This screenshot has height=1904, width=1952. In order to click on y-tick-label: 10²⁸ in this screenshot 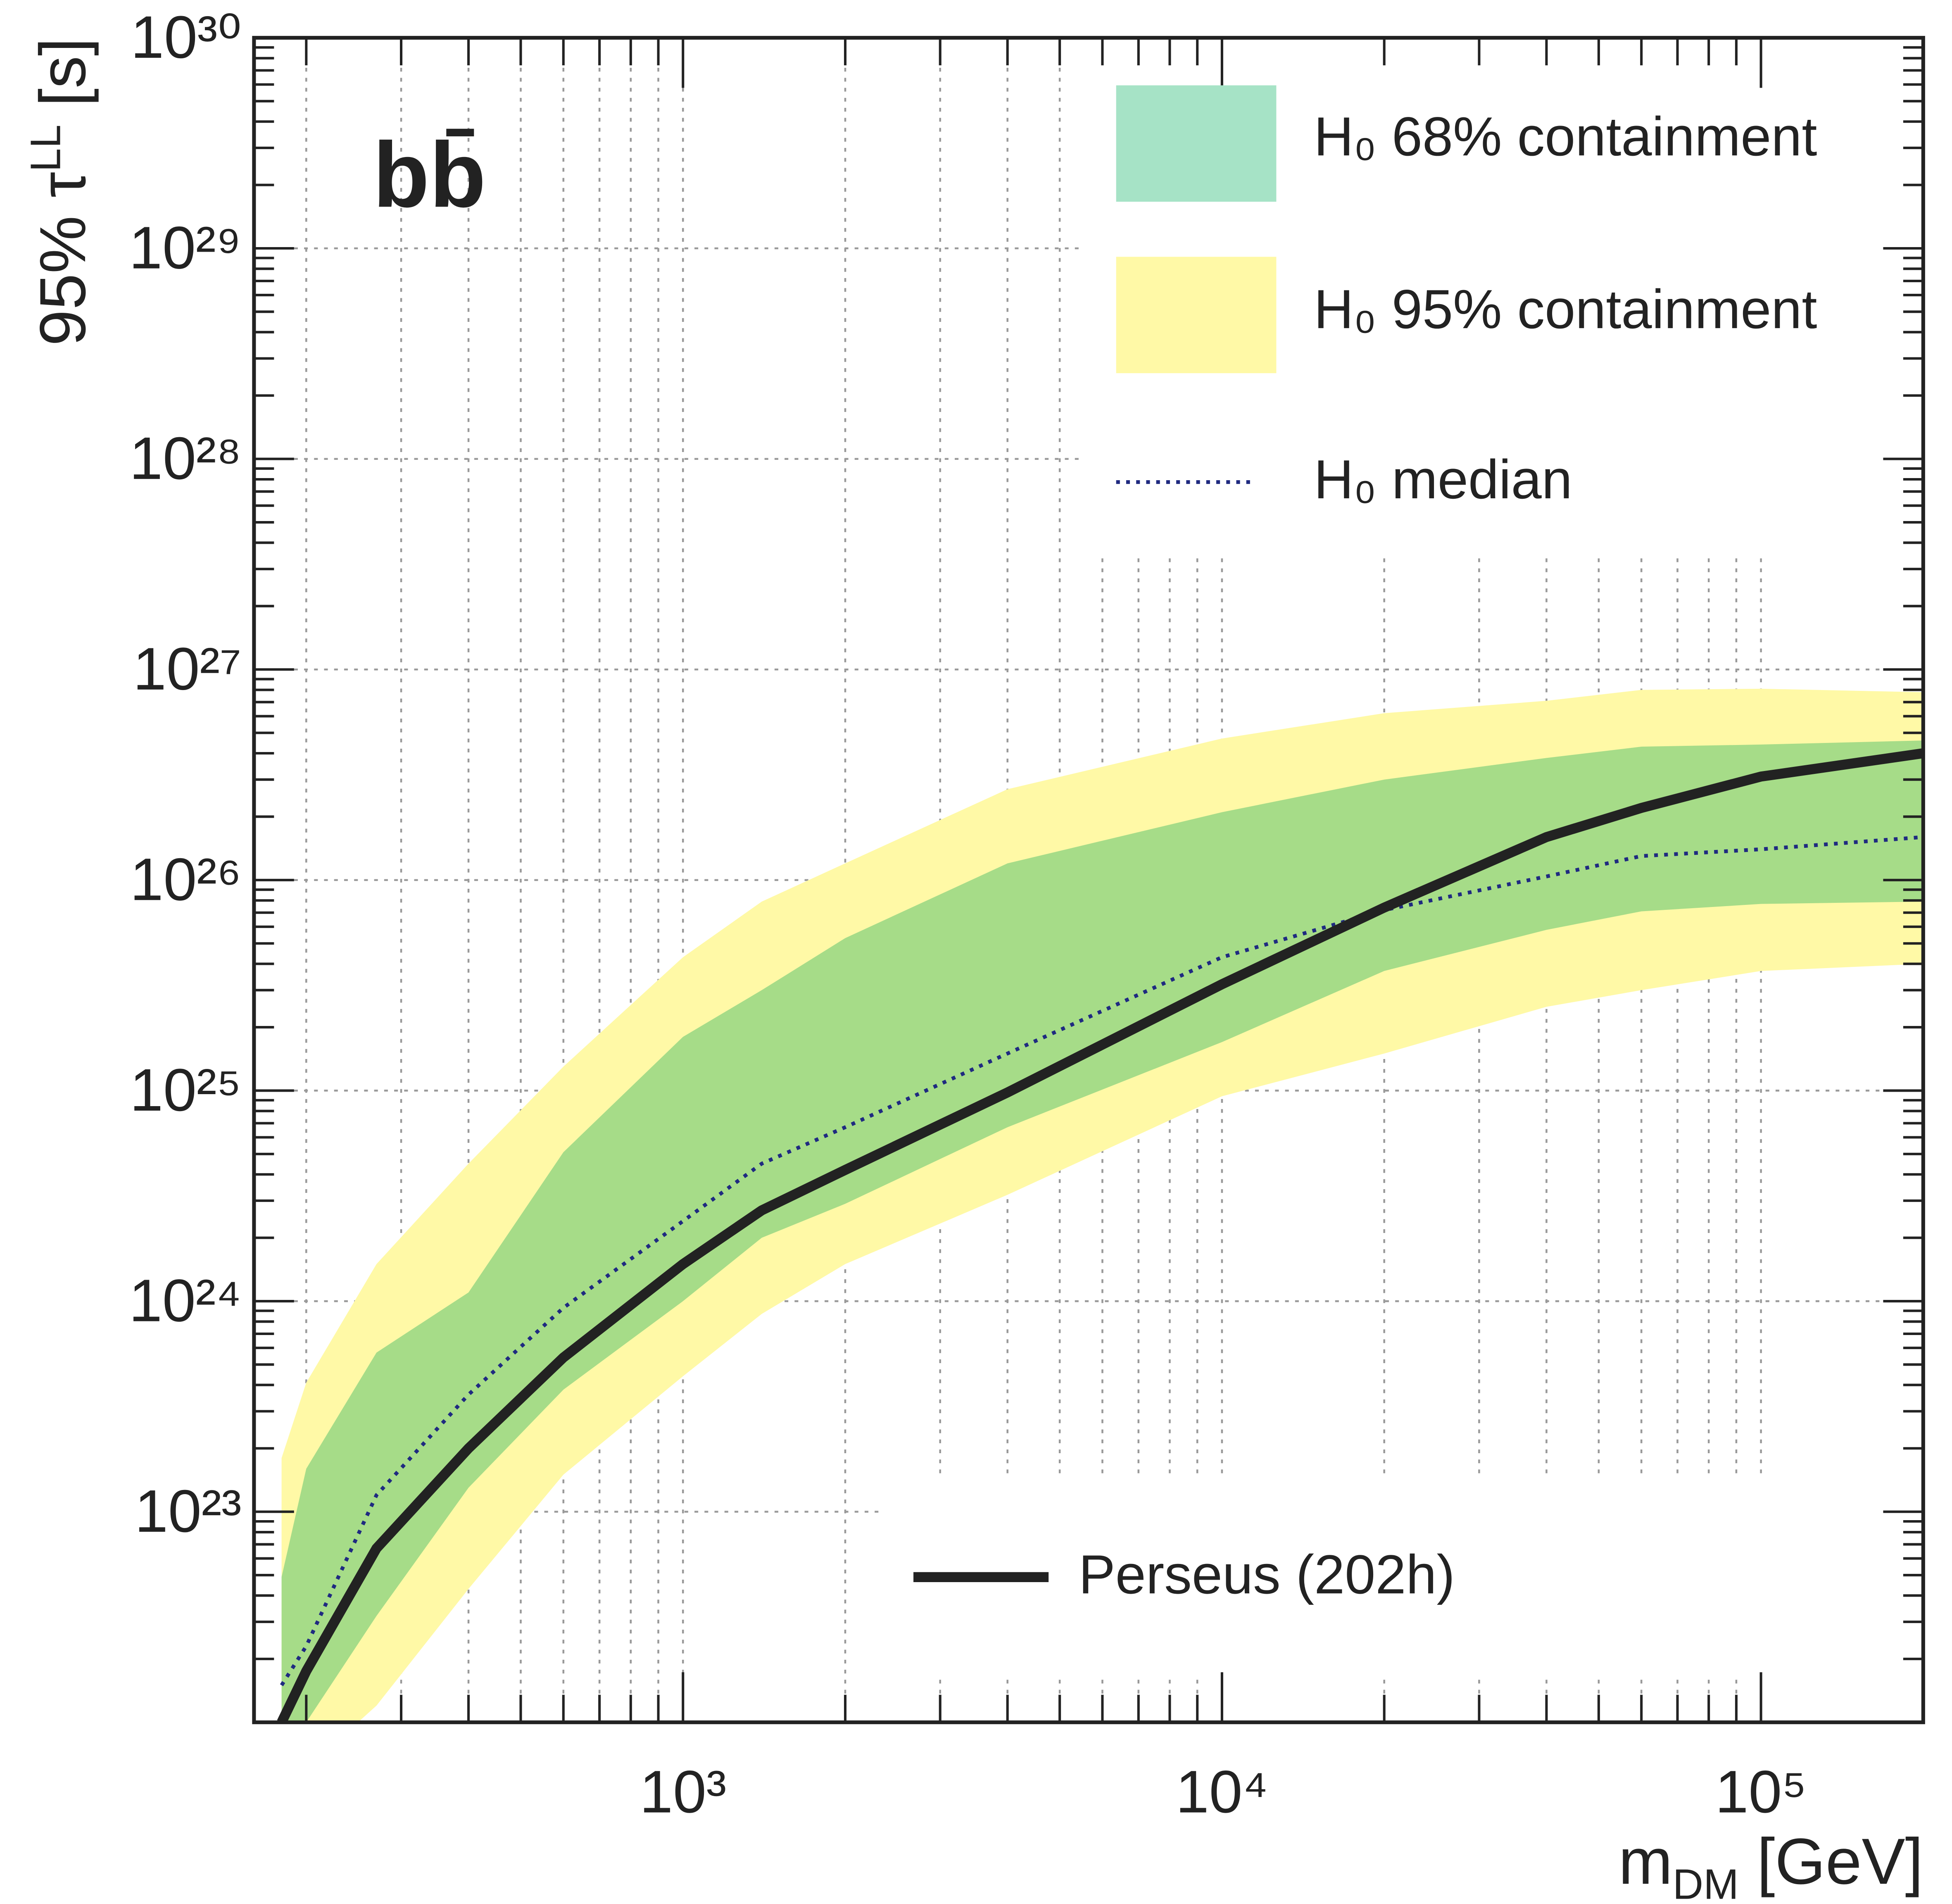, I will do `click(185, 458)`.